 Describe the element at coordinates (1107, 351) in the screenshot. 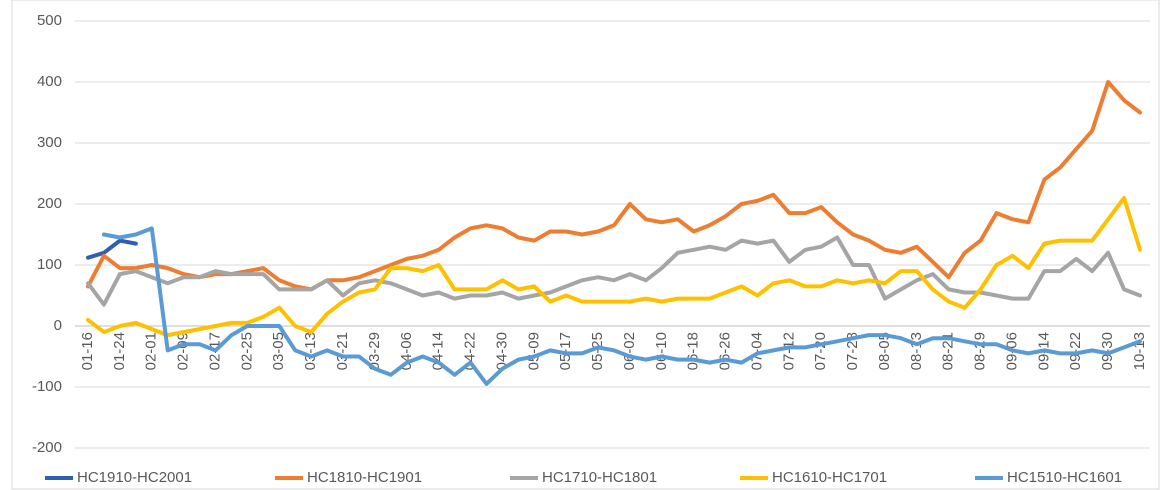

I see `x-tick-label: 09-30` at that location.